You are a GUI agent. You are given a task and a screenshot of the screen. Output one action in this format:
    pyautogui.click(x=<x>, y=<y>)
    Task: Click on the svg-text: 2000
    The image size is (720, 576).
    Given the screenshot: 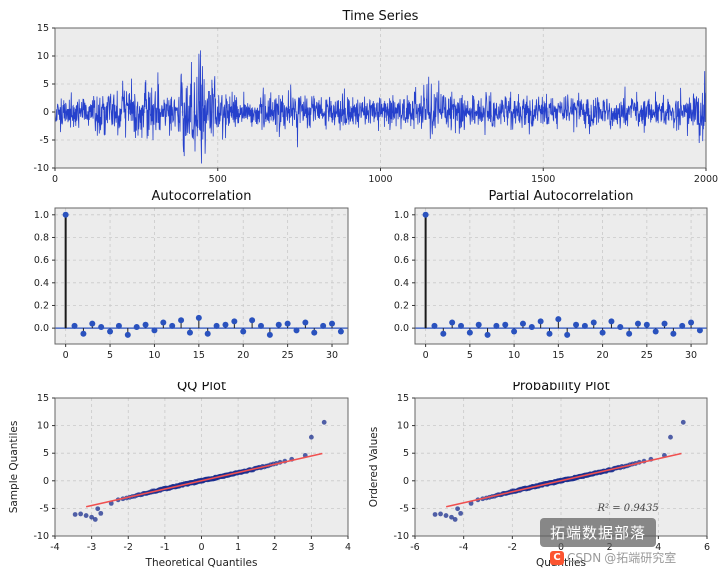 What is the action you would take?
    pyautogui.click(x=706, y=179)
    